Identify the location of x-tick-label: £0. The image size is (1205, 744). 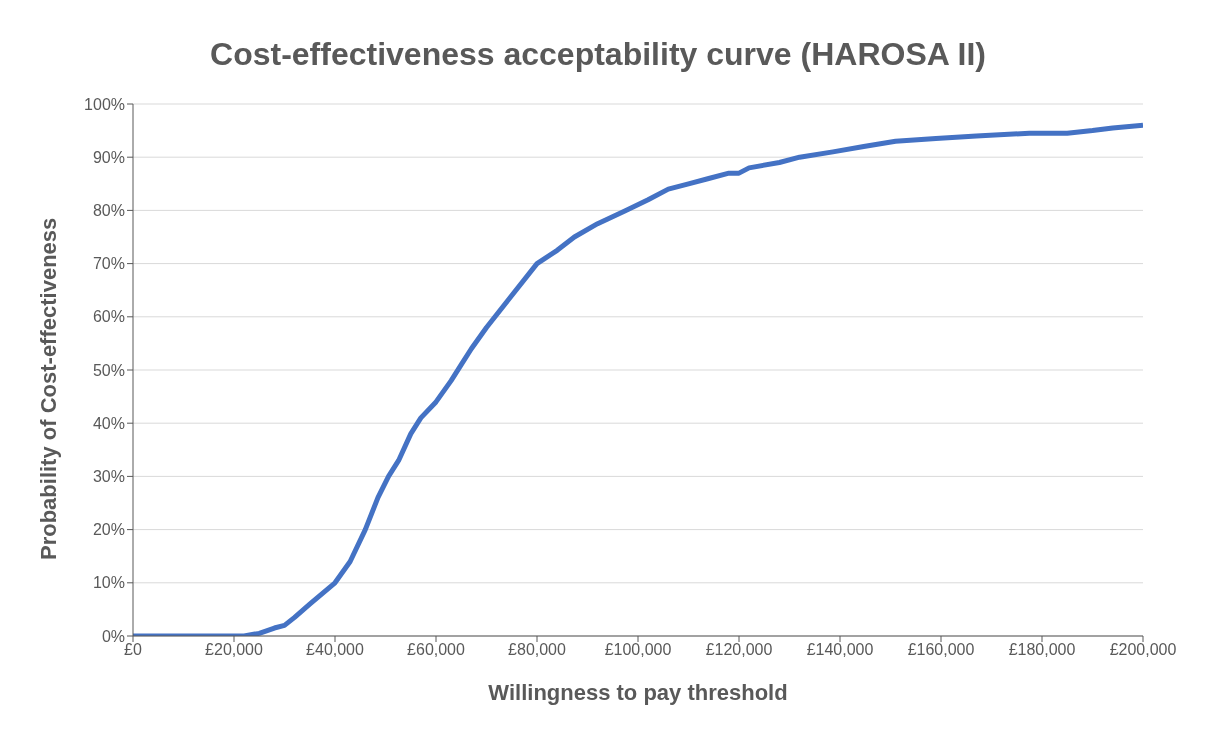
(133, 650).